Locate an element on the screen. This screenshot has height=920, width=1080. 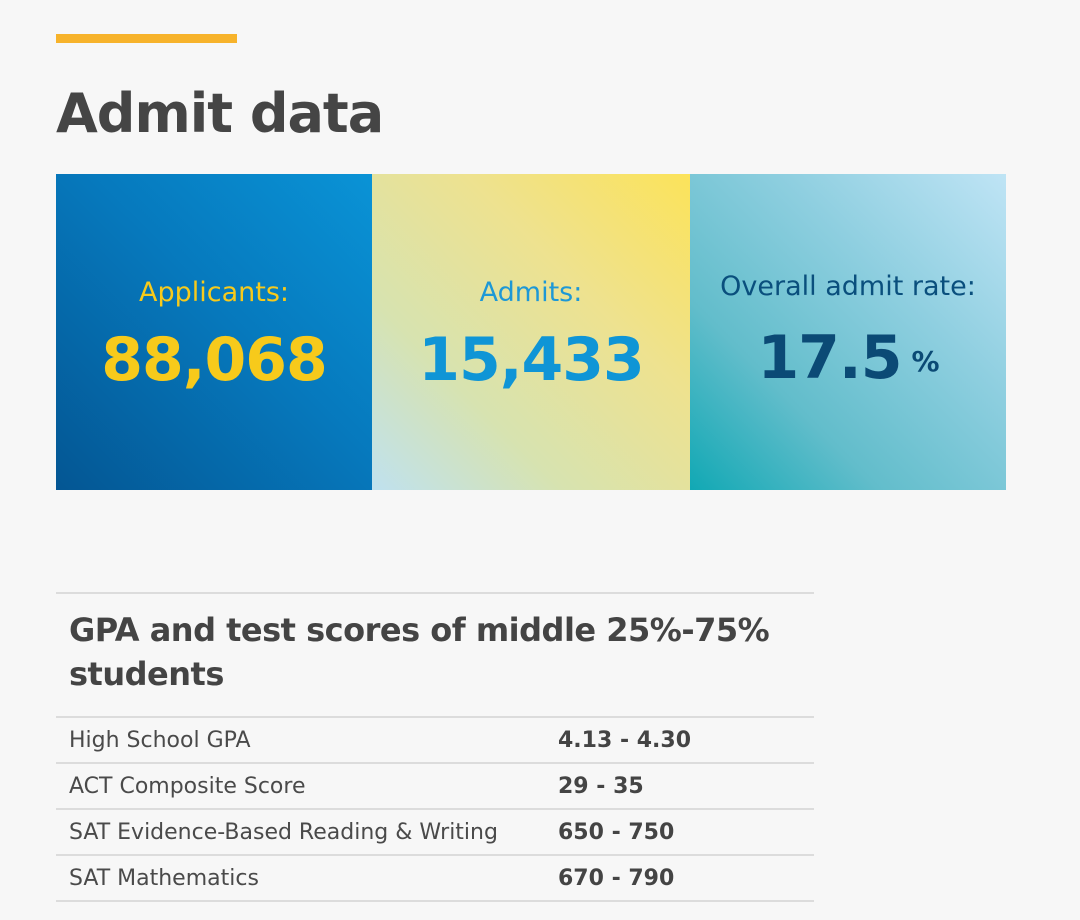
applicants-value: 88,068 is located at coordinates (214, 360).